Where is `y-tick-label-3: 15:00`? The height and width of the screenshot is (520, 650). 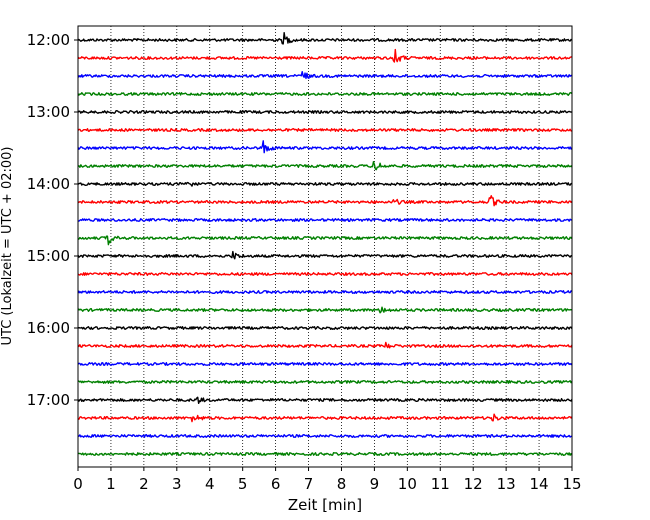 y-tick-label-3: 15:00 is located at coordinates (48, 256).